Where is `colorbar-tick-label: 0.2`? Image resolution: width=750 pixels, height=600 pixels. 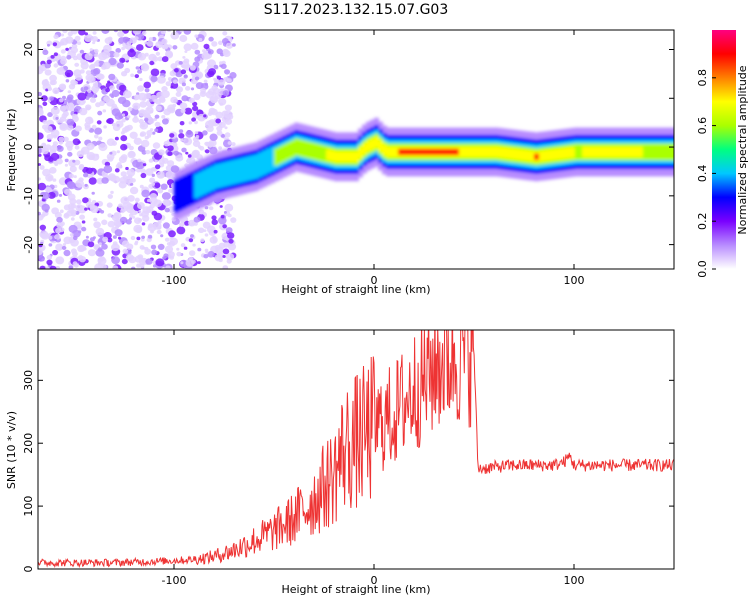
colorbar-tick-label: 0.2 is located at coordinates (702, 221).